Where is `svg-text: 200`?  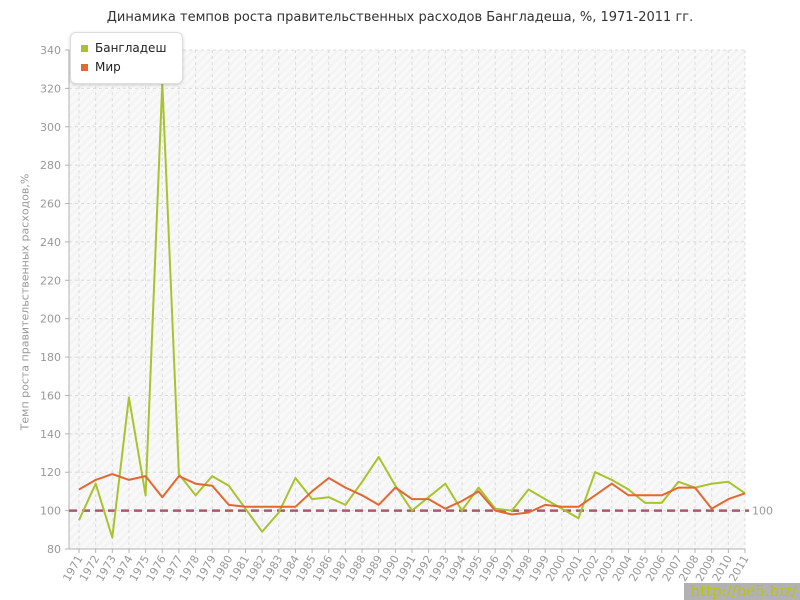 svg-text: 200 is located at coordinates (50, 319).